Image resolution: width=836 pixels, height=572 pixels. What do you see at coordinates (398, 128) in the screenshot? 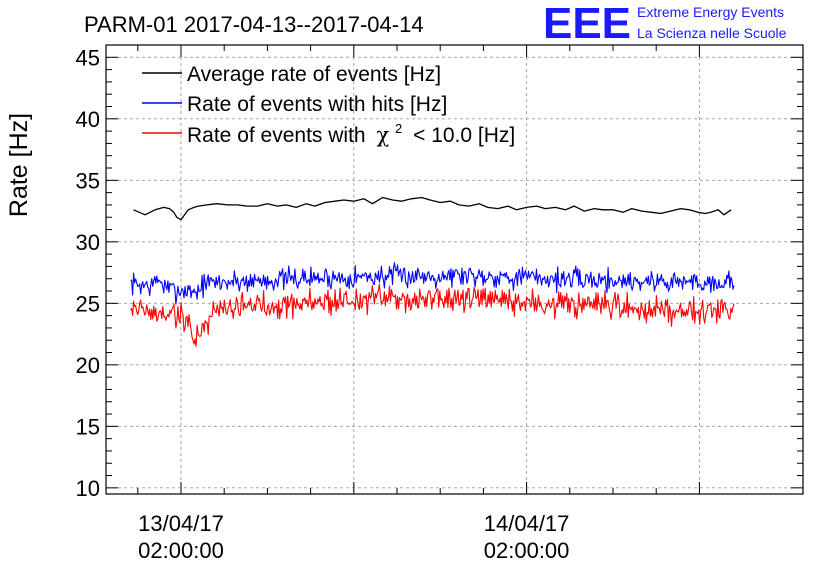
I see `legend-chi2-sup: 2` at bounding box center [398, 128].